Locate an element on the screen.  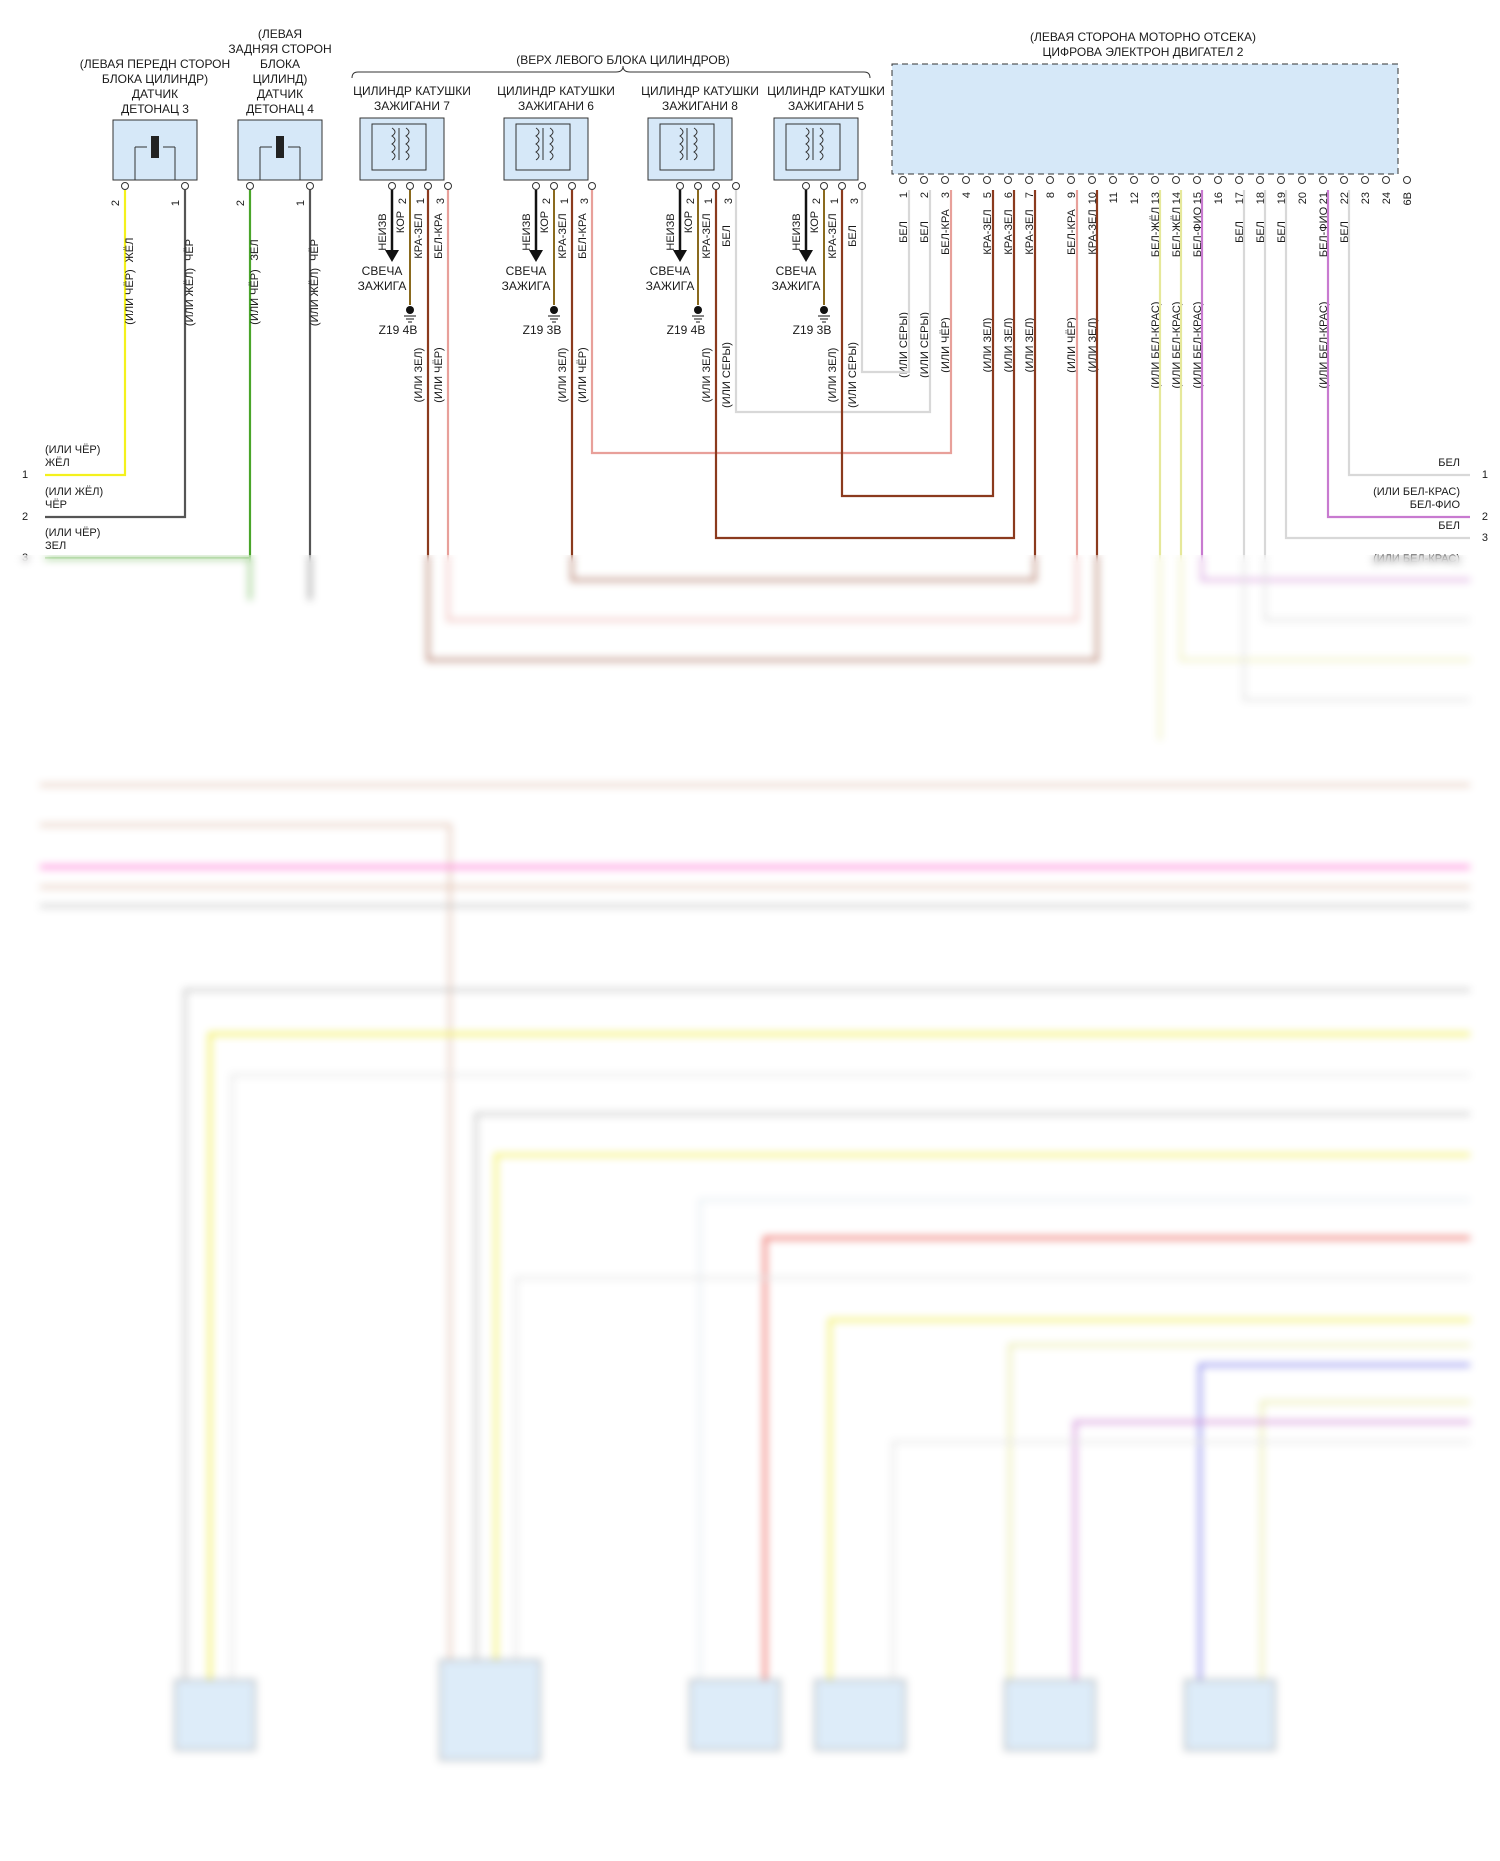
knock-sensor-wire-label: ЗЕЛ is located at coordinates (255, 249).